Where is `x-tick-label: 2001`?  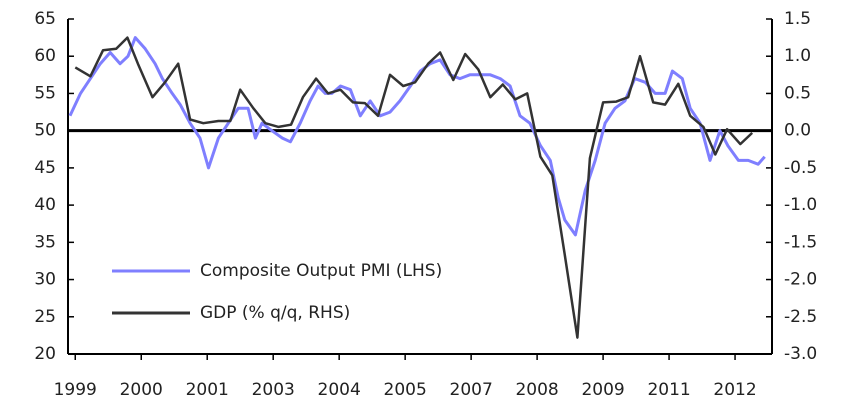
x-tick-label: 2001 is located at coordinates (207, 390).